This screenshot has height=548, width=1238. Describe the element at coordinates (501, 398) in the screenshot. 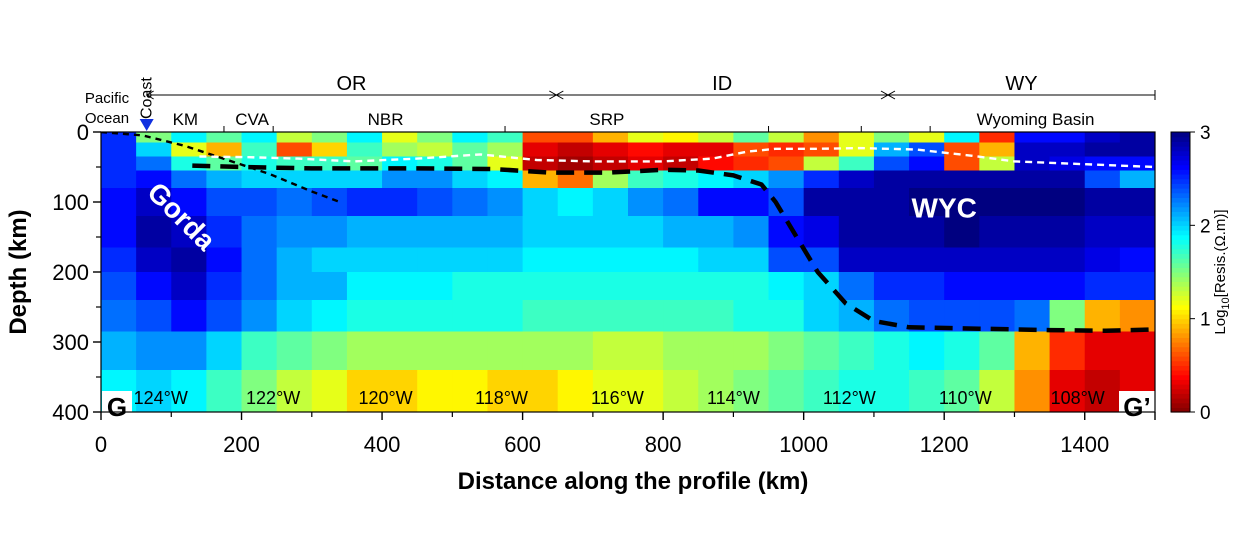

I see `longitude-label: 118°W` at that location.